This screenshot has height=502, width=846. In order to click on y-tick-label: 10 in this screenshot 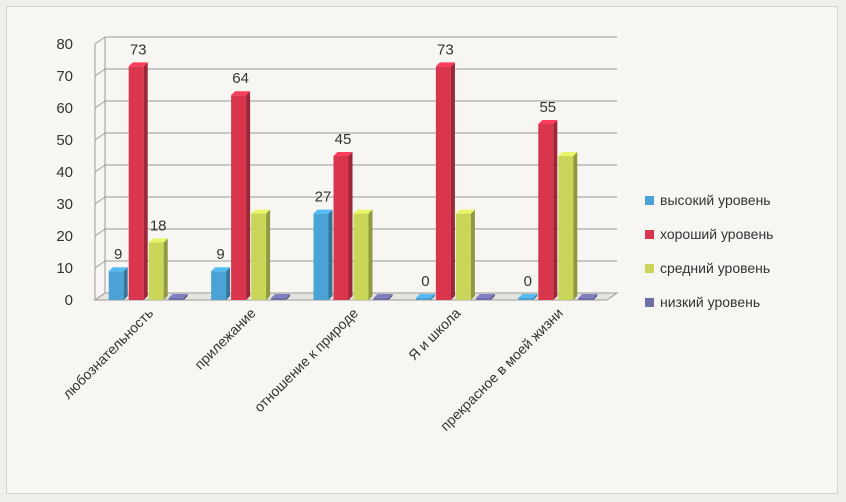, I will do `click(64, 268)`.